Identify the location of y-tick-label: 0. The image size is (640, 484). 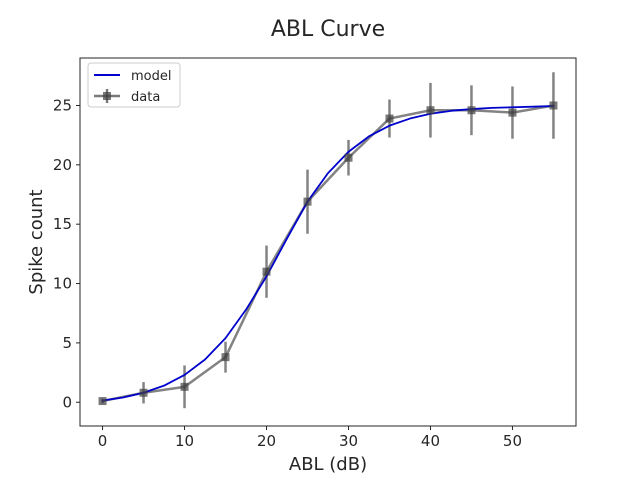
(67, 402).